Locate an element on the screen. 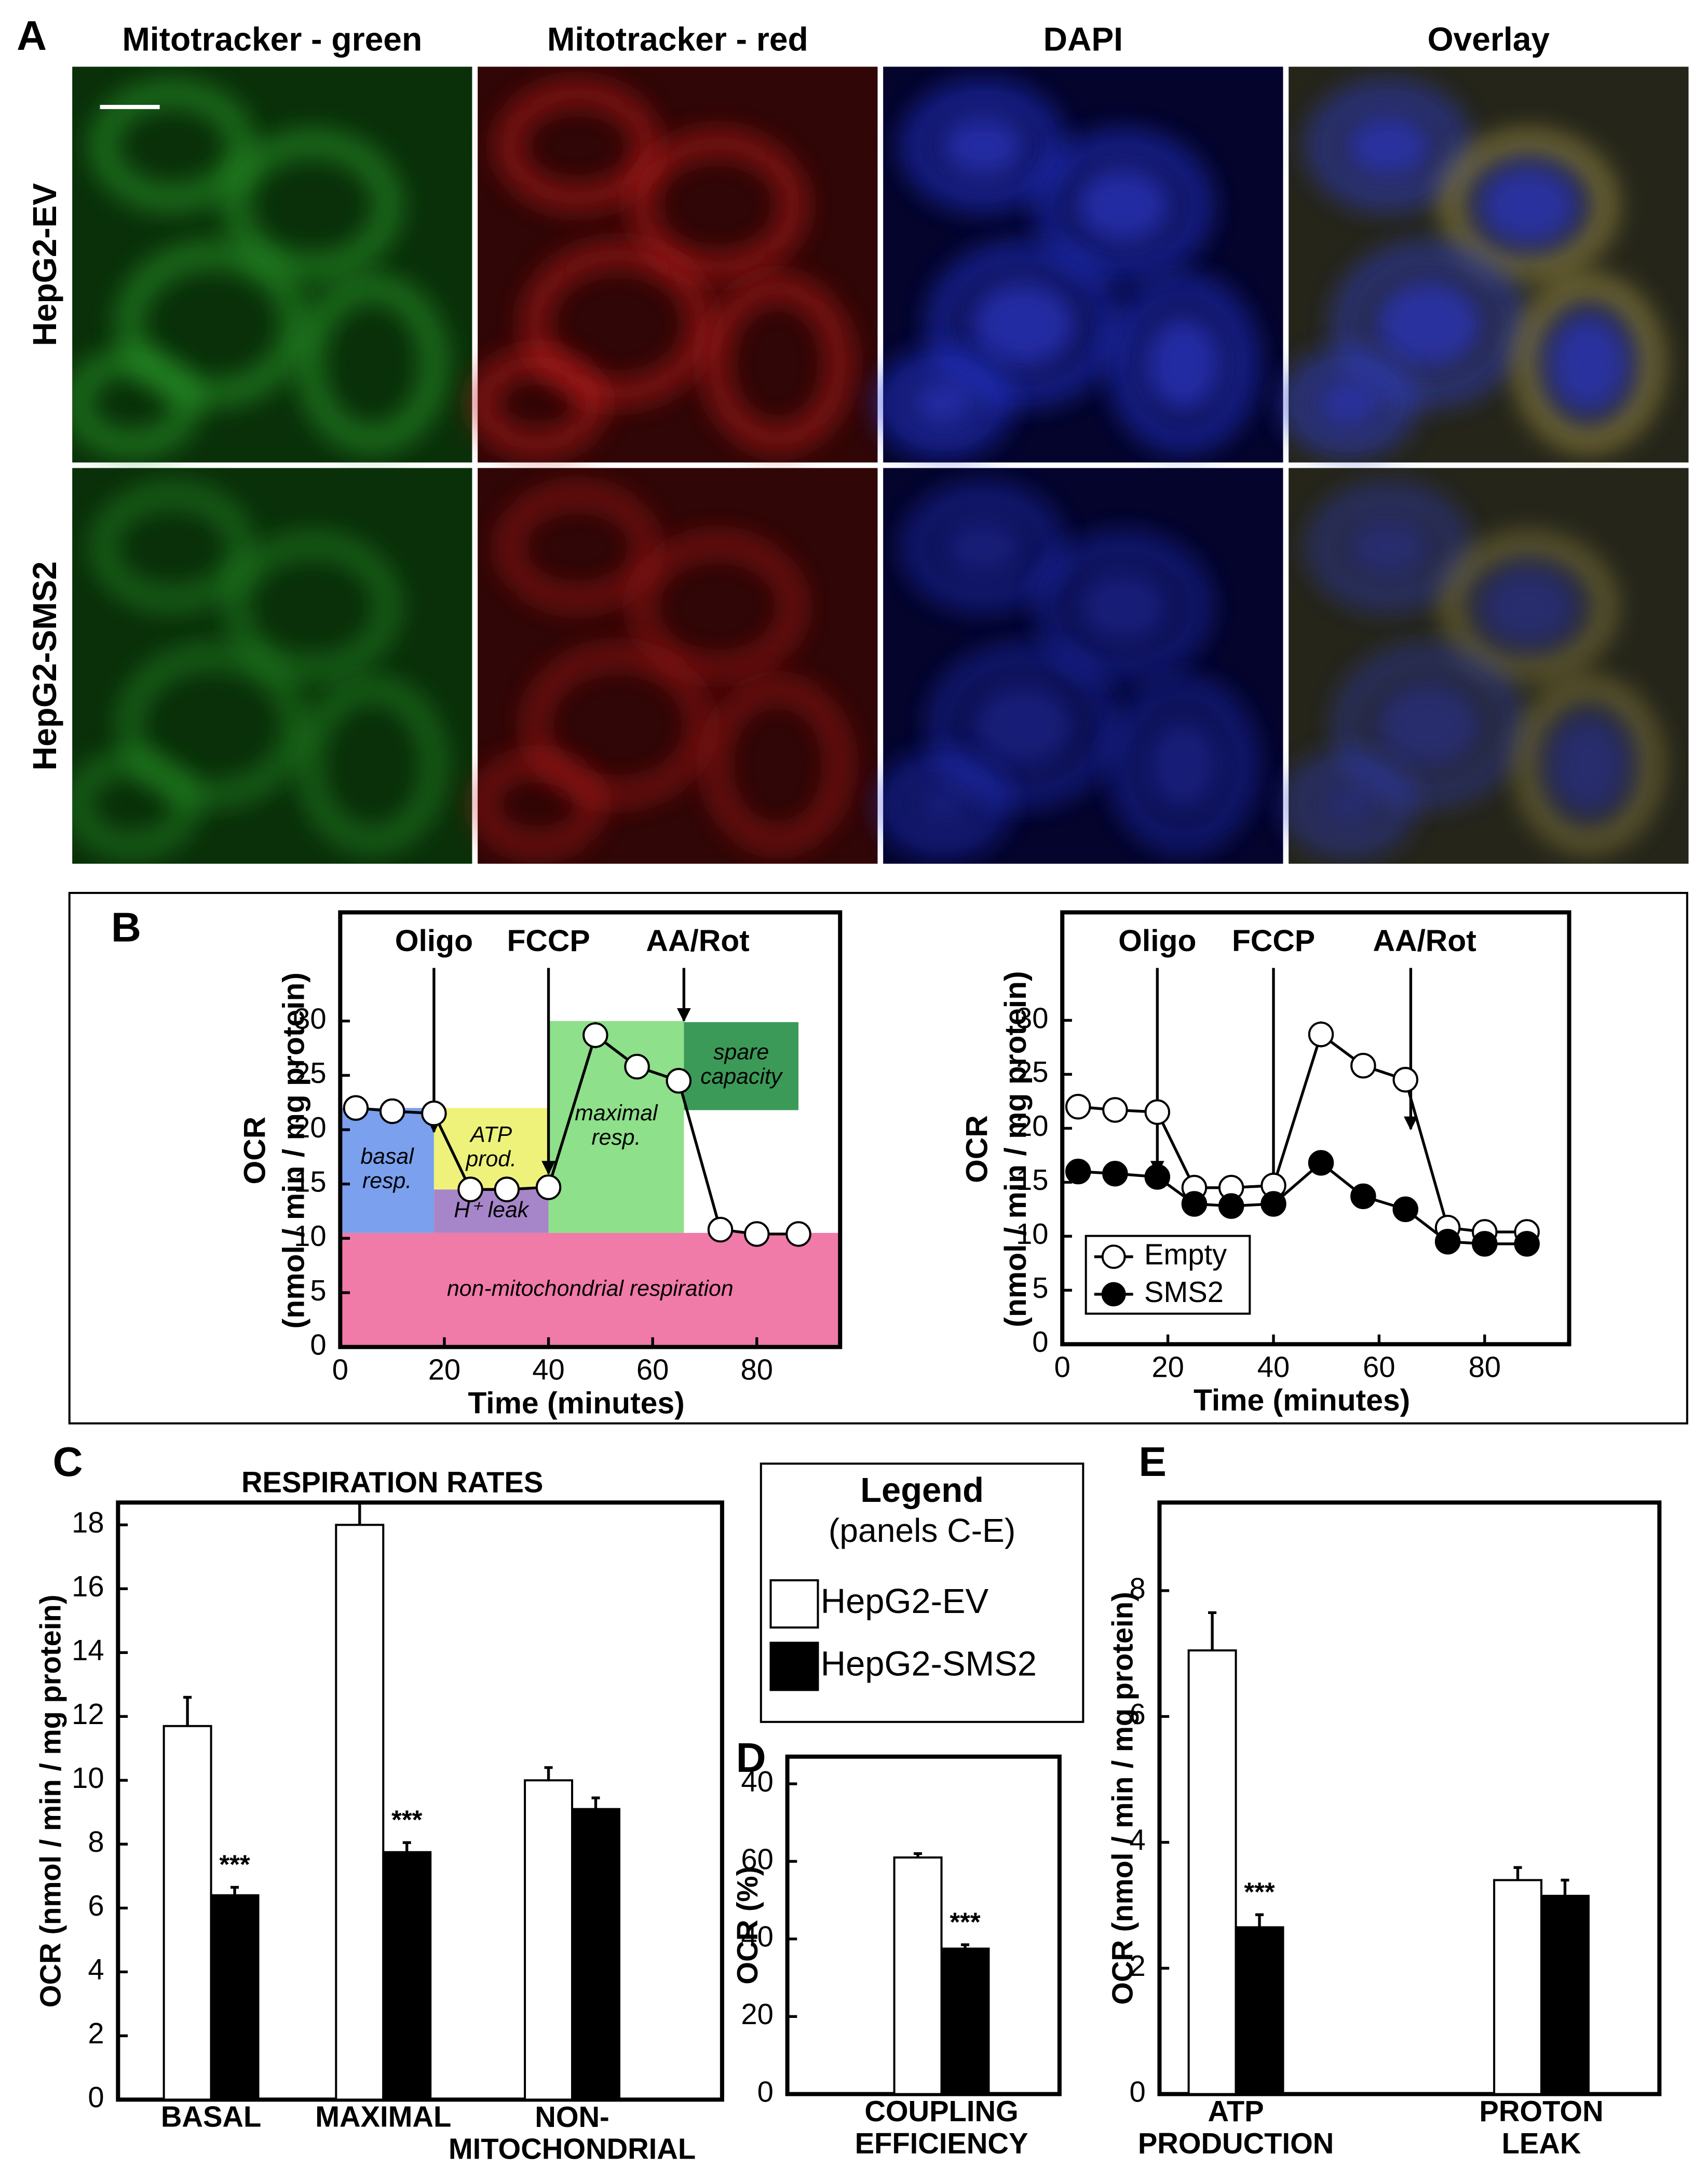 The height and width of the screenshot is (2183, 1708). column-title: Overlay is located at coordinates (1489, 39).